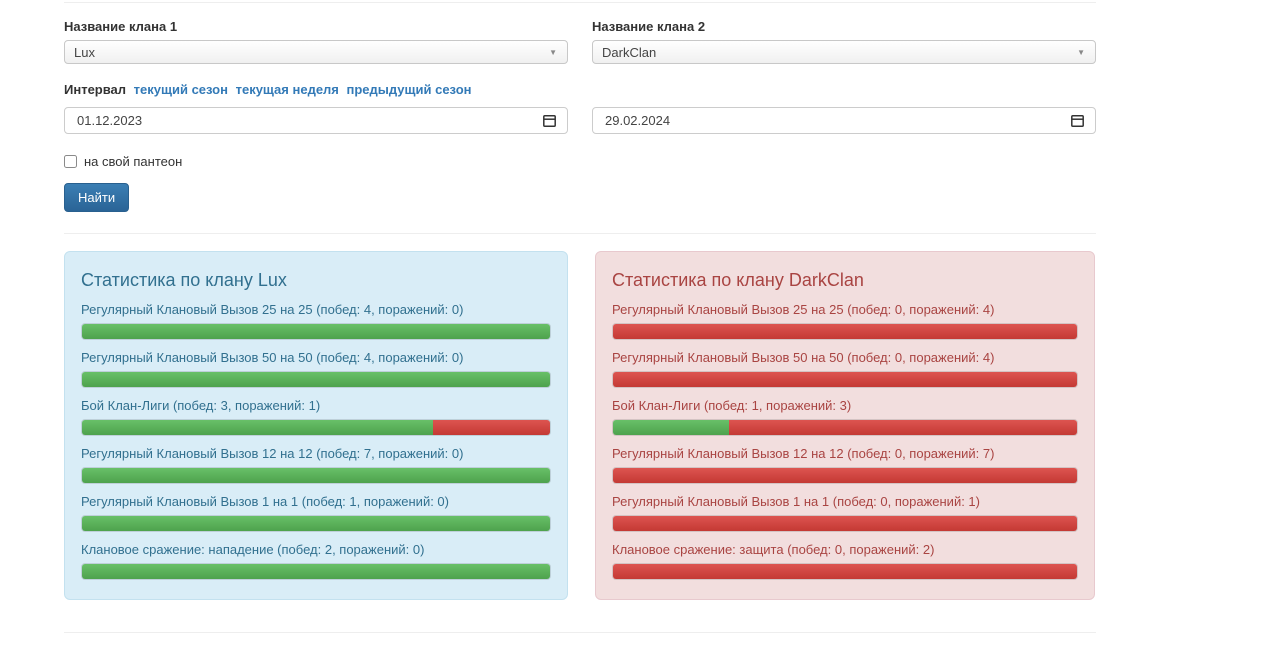 Image resolution: width=1280 pixels, height=672 pixels. Describe the element at coordinates (97, 197) in the screenshot. I see `search-button: Найти` at that location.